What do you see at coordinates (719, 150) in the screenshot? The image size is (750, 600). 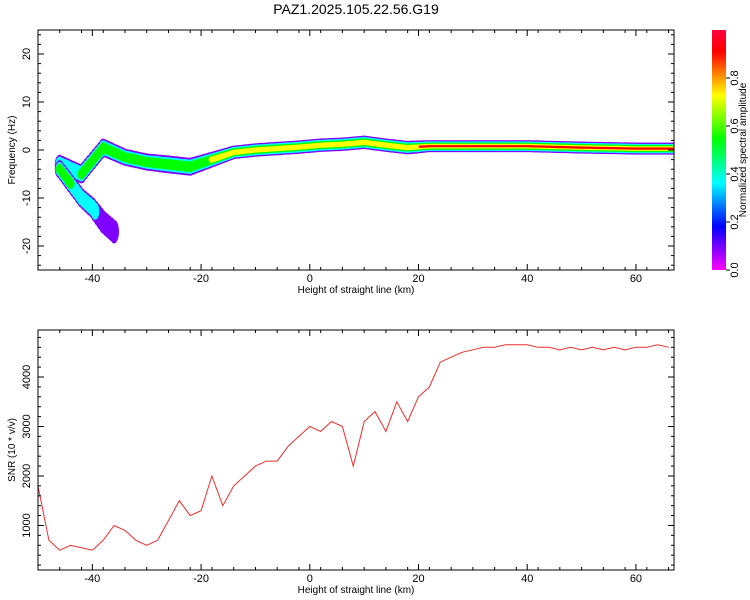 I see `colorbar-gradient` at bounding box center [719, 150].